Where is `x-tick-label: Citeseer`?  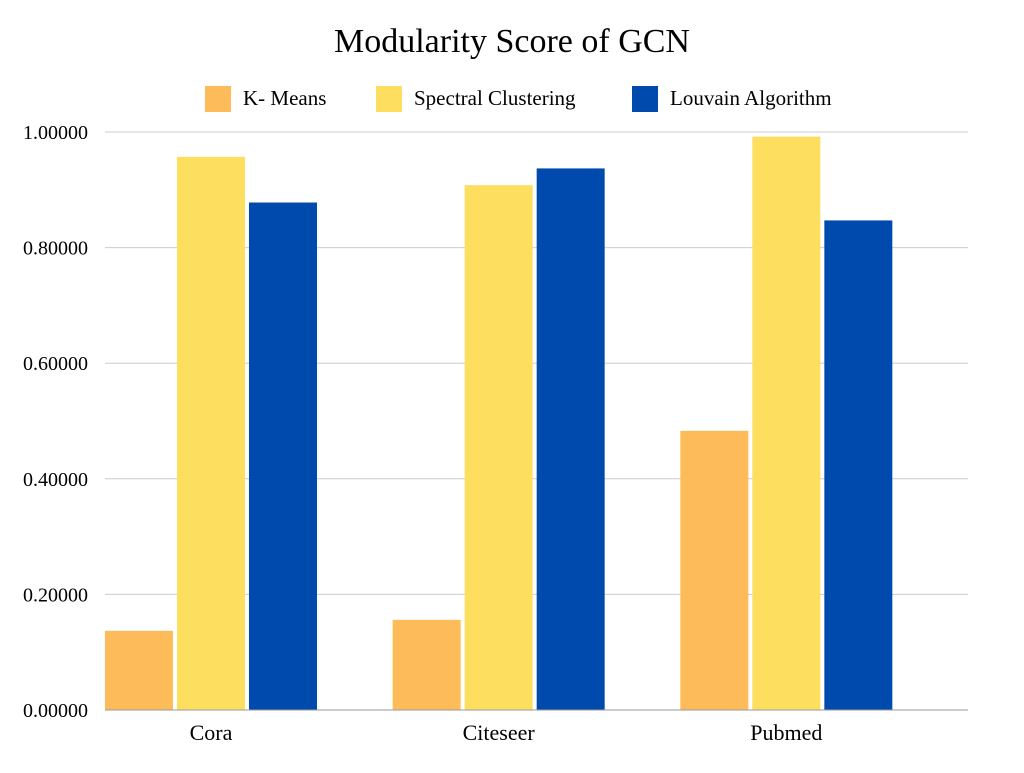
x-tick-label: Citeseer is located at coordinates (499, 732).